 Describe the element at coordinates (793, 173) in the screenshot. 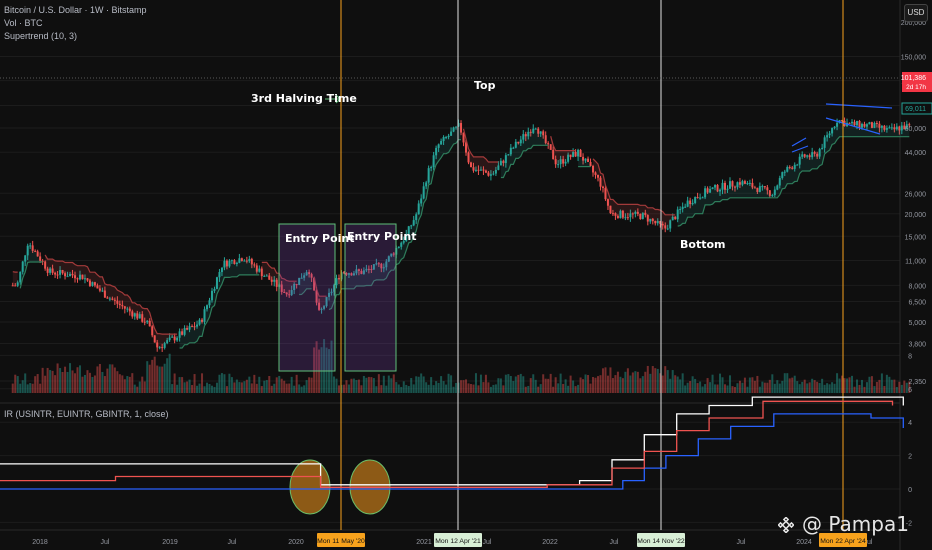

I see `supertrend-fill` at that location.